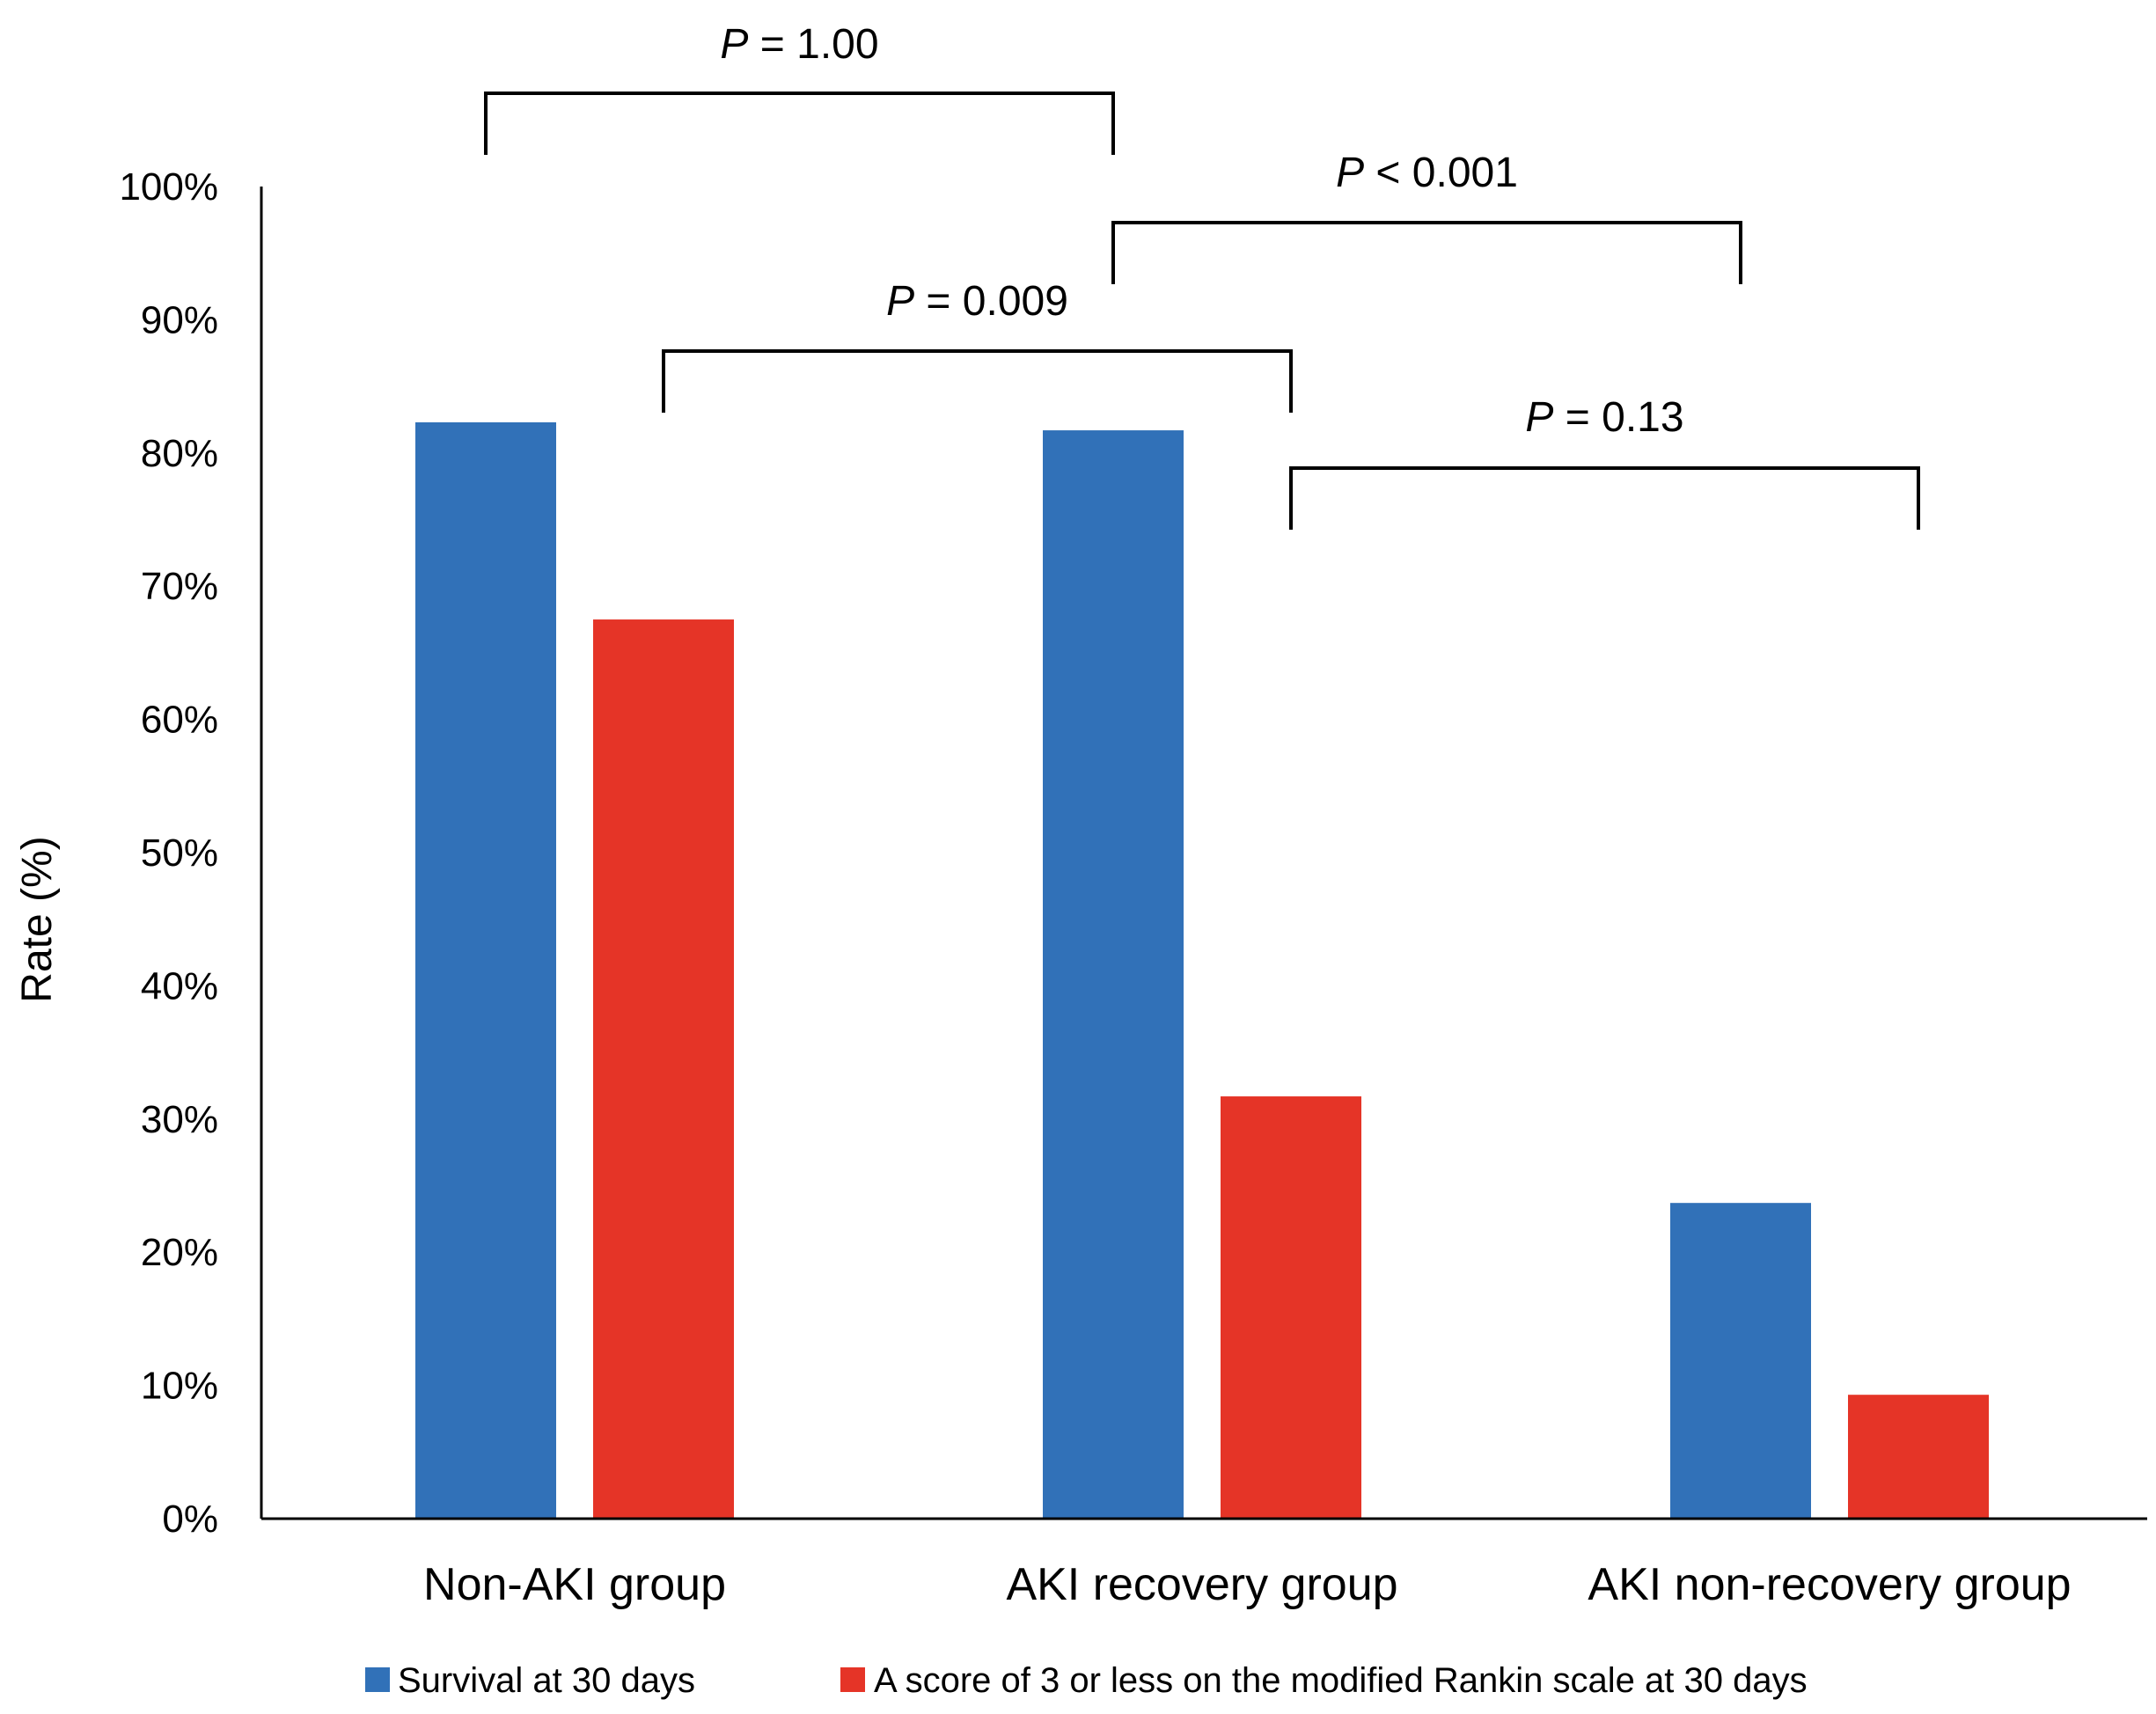 This screenshot has width=2156, height=1714. Describe the element at coordinates (180, 319) in the screenshot. I see `y-tick-label: 90%` at that location.